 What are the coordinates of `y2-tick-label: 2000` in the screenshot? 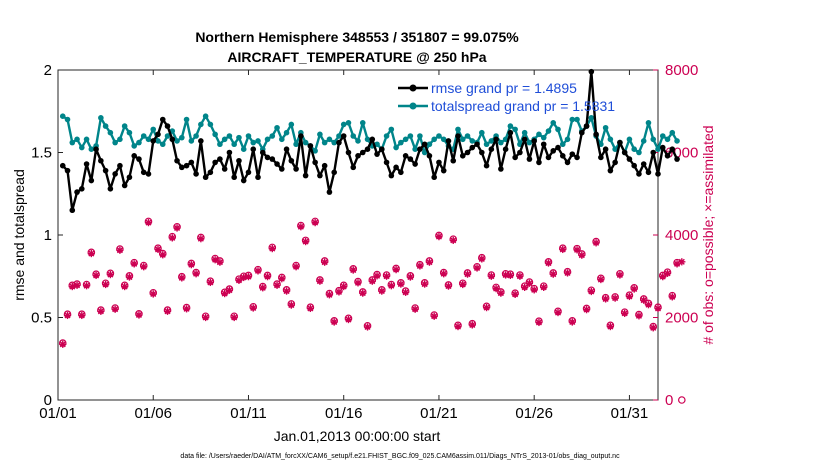 It's located at (681, 318).